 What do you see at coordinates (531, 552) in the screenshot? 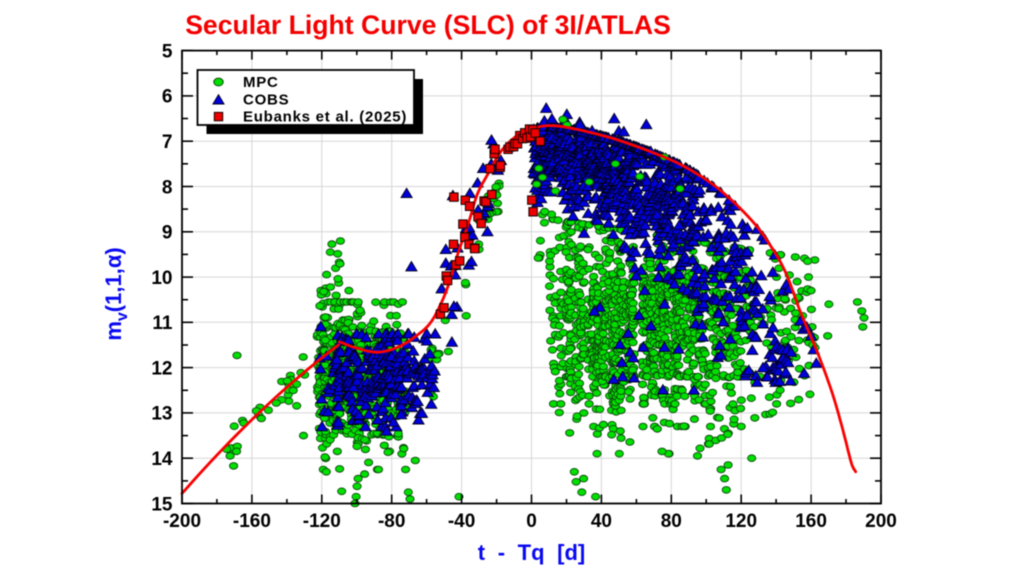
I see `svg-text: t - Tq [d]` at bounding box center [531, 552].